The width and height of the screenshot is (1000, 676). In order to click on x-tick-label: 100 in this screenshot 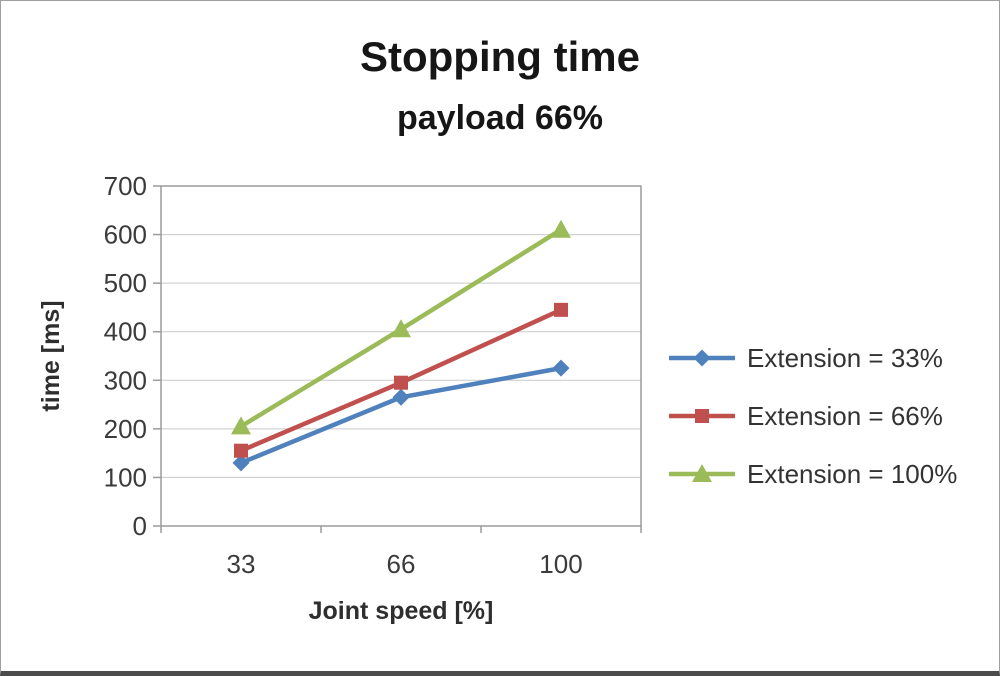, I will do `click(560, 564)`.